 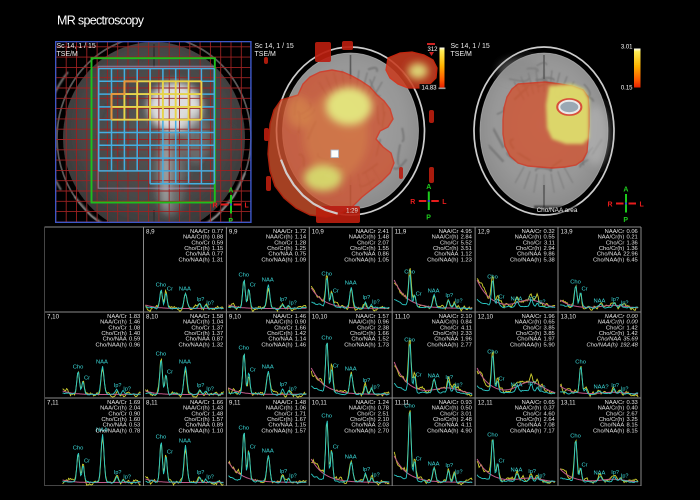 I want to click on svg-text: 2.03, so click(x=383, y=426).